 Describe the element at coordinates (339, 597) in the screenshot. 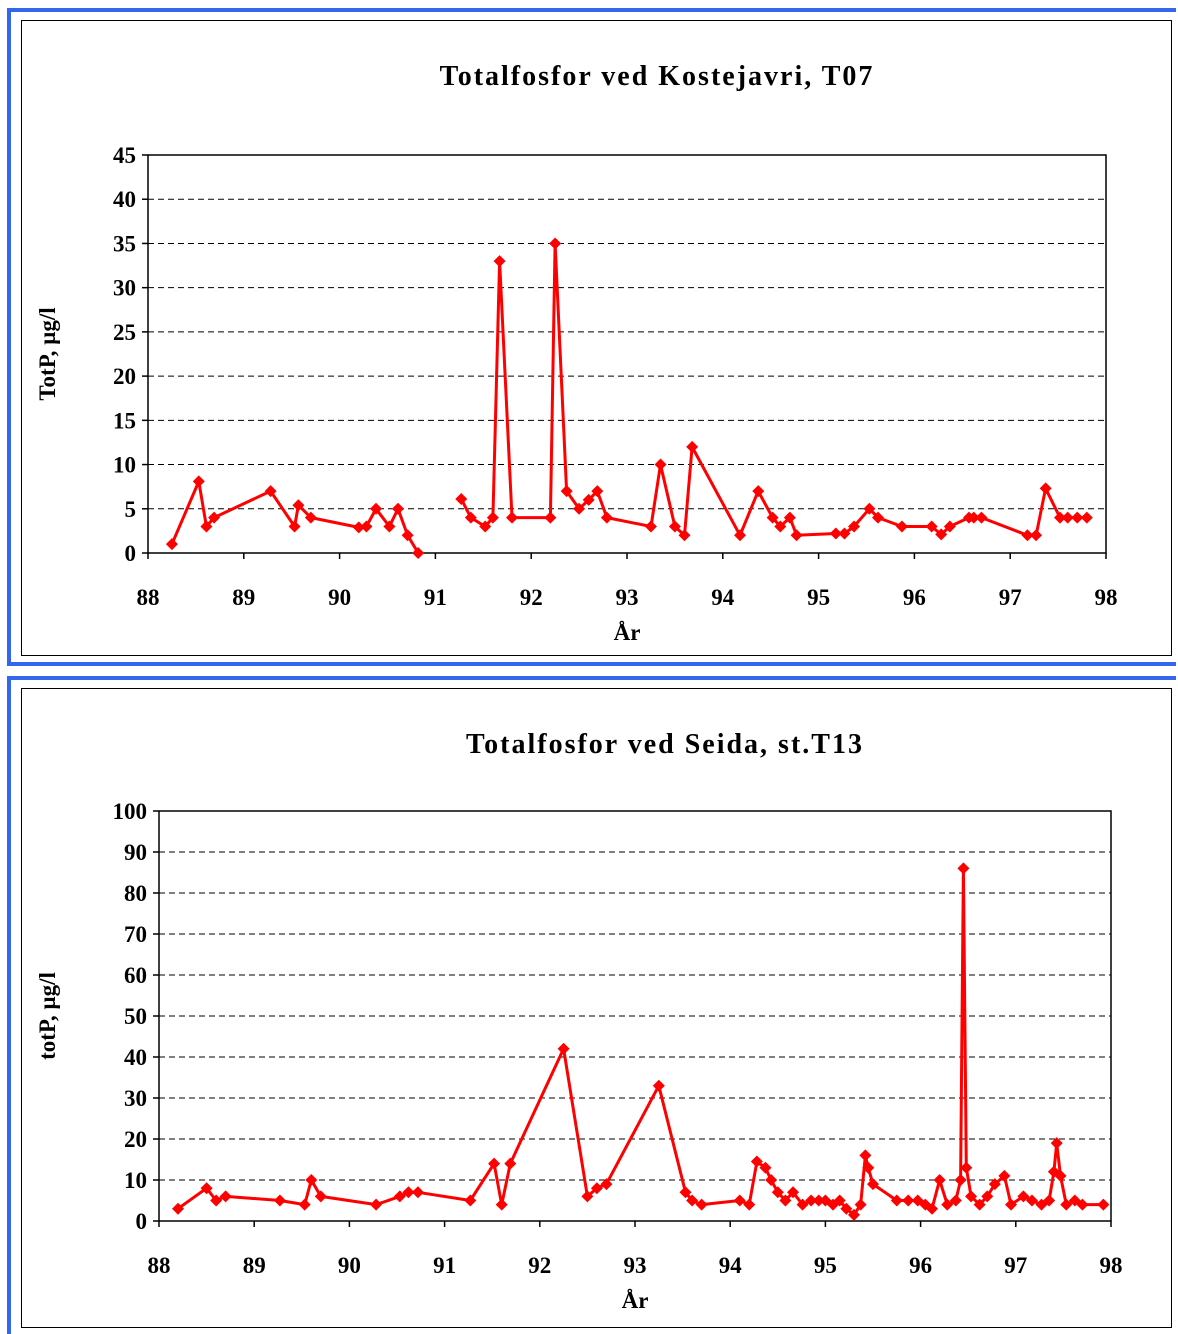

I see `x-tick-label: 90` at that location.